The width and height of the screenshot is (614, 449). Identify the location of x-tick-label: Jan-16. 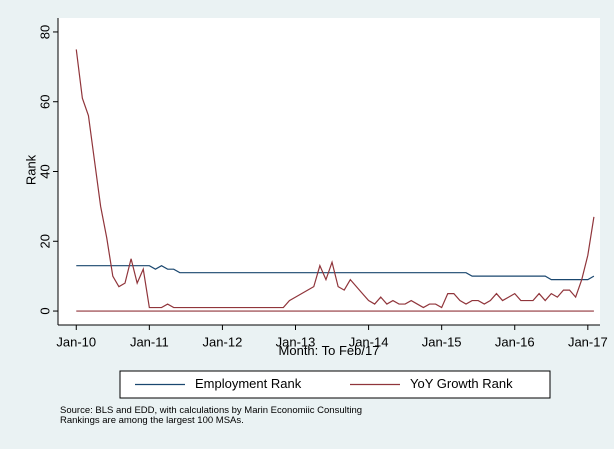
(515, 341).